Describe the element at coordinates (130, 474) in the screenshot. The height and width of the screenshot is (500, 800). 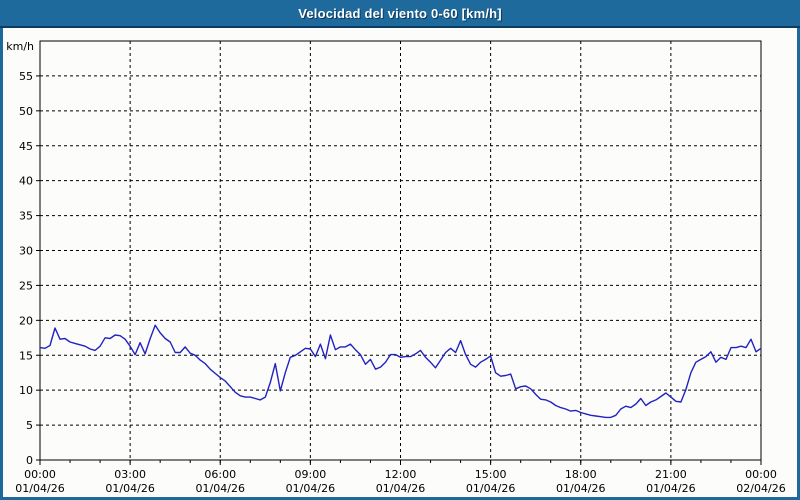
I see `x-tick-time-label: 03:00` at that location.